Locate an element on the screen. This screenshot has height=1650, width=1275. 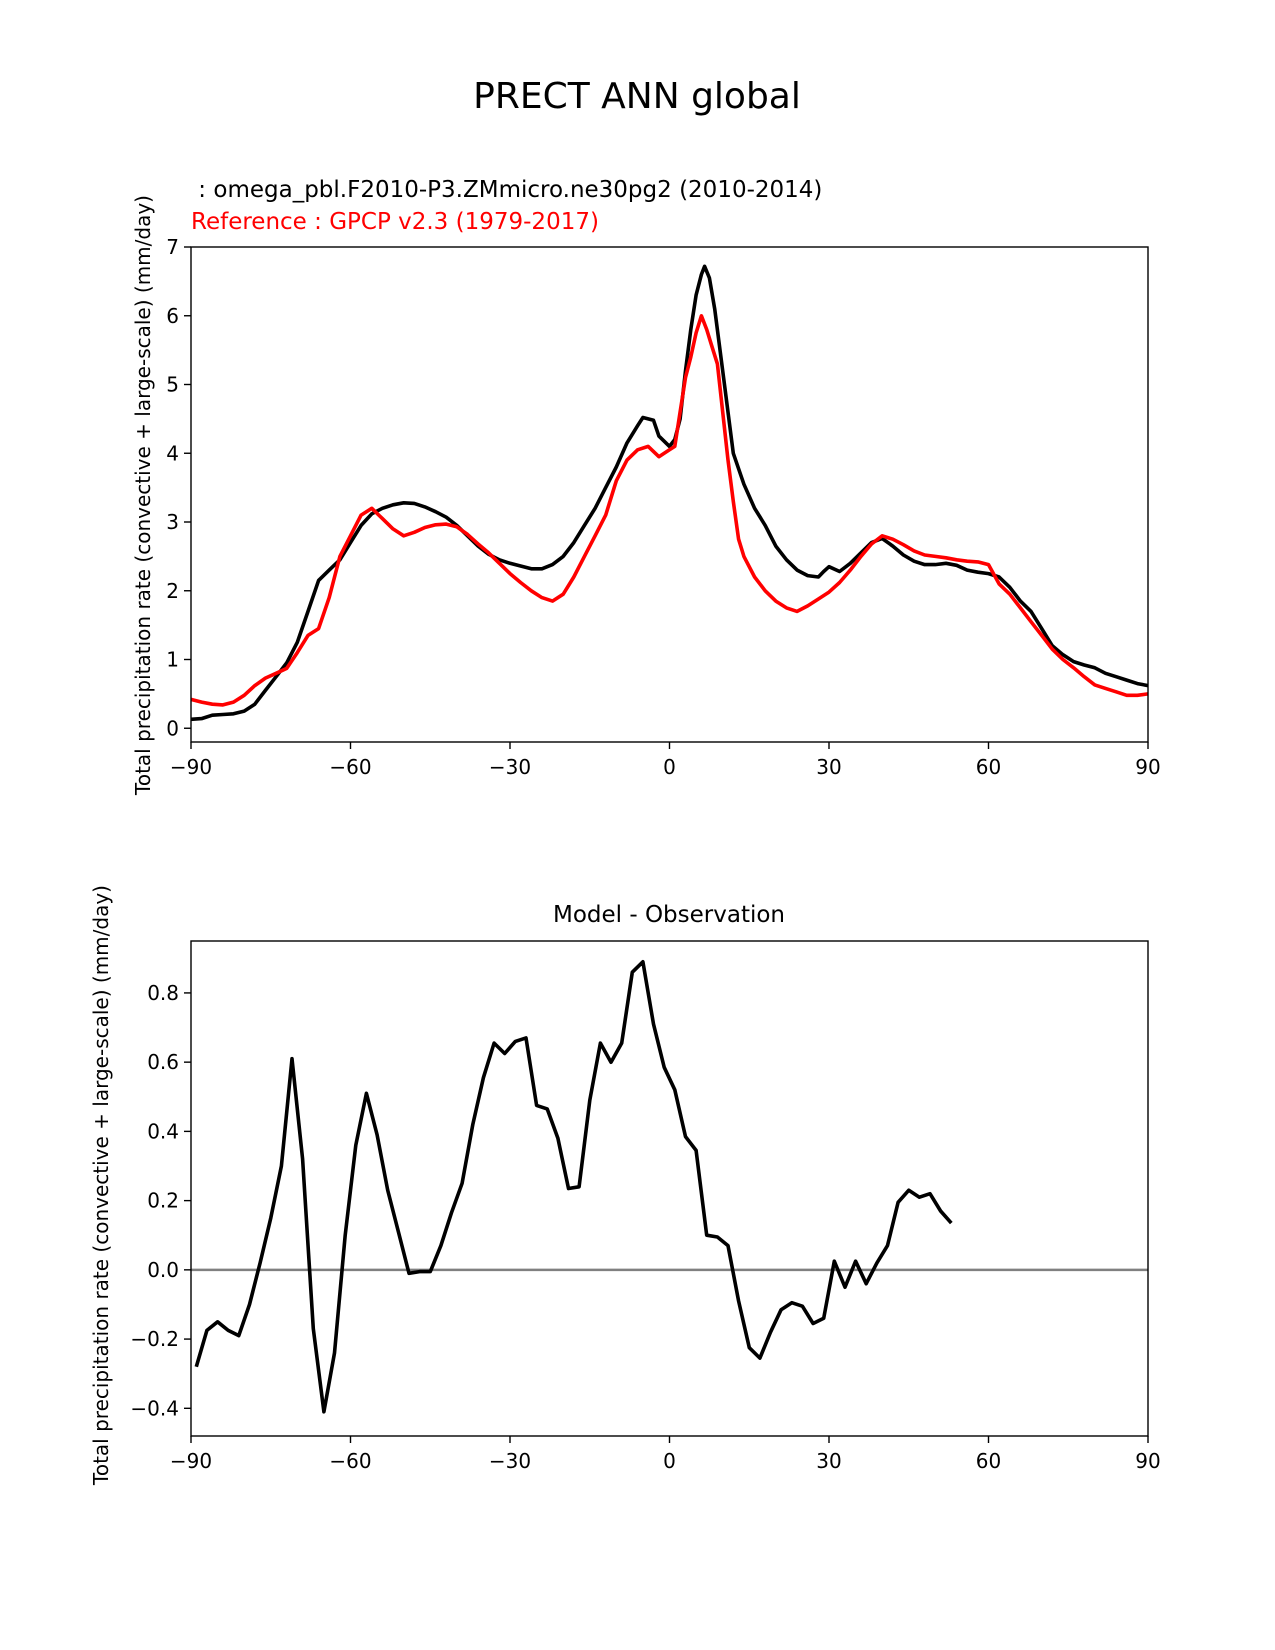
bottom-y-tick-label: 0.6 is located at coordinates (163, 1062).